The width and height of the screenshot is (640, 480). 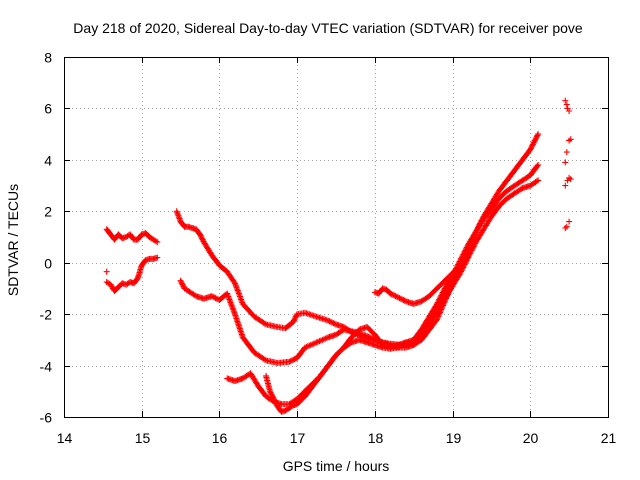 What do you see at coordinates (48, 264) in the screenshot?
I see `y-tick-label: 0` at bounding box center [48, 264].